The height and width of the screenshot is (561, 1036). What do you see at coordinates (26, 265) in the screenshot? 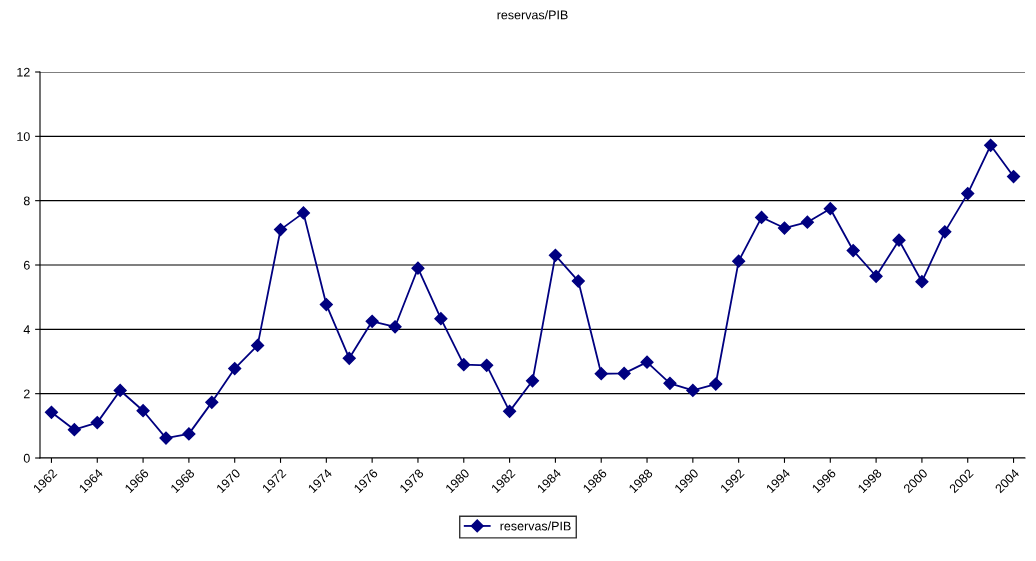
I see `y-tick-label: 6` at bounding box center [26, 265].